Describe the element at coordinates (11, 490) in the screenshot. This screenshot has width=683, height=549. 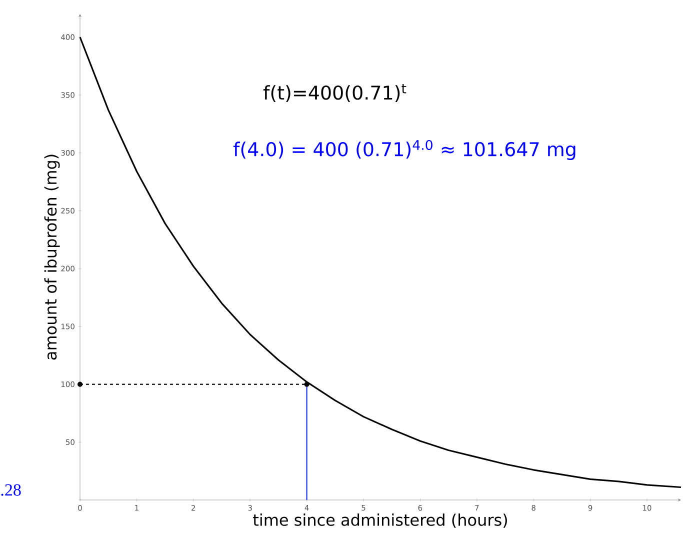
I see `text: .28` at that location.